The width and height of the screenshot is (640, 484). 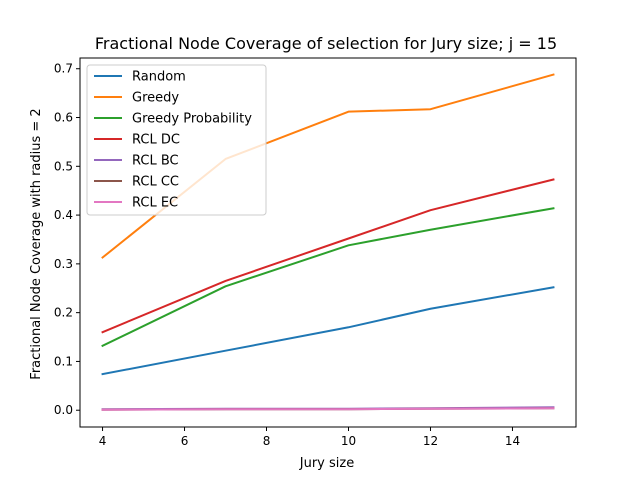 I want to click on x-tick-label: 6, so click(x=185, y=441).